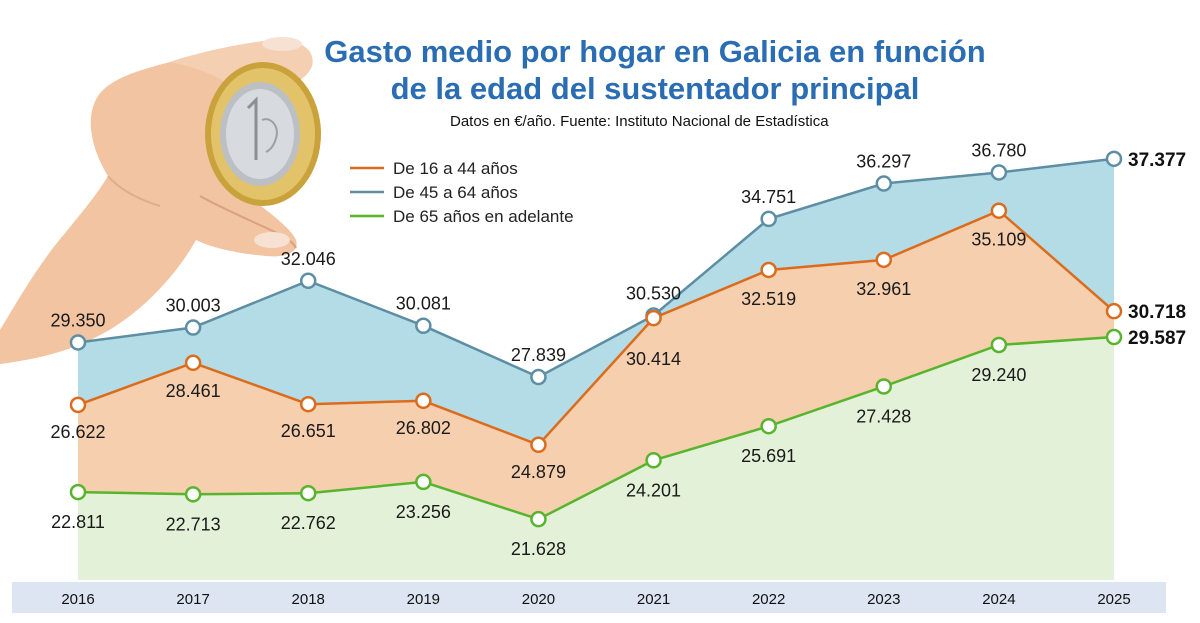  I want to click on label-16-44-2019: 26.802, so click(423, 428).